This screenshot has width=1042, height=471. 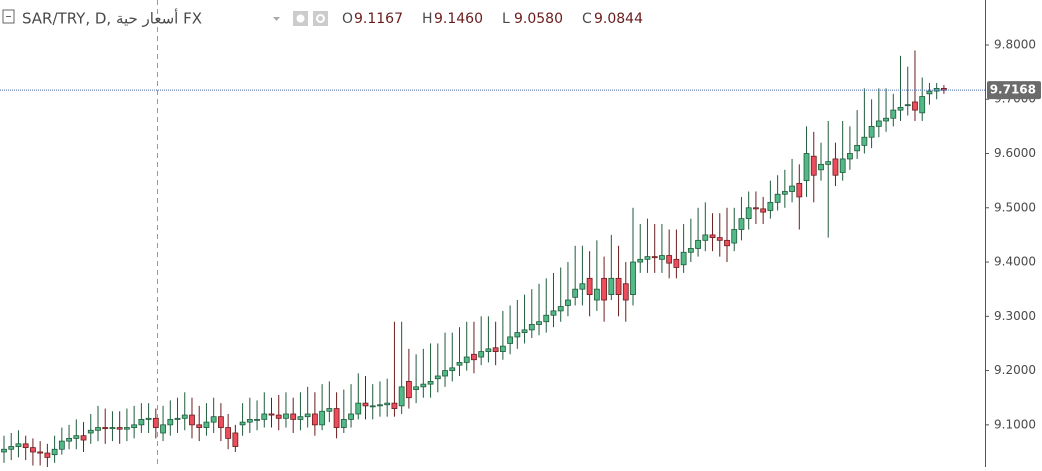 I want to click on settings-button, so click(x=320, y=18).